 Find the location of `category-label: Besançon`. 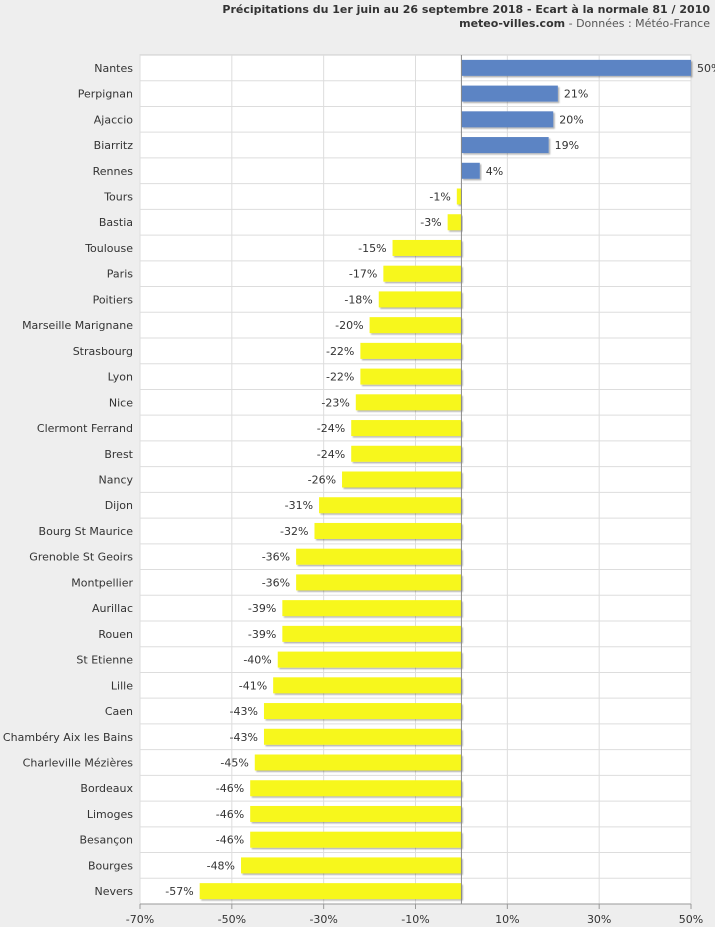

category-label: Besançon is located at coordinates (106, 840).